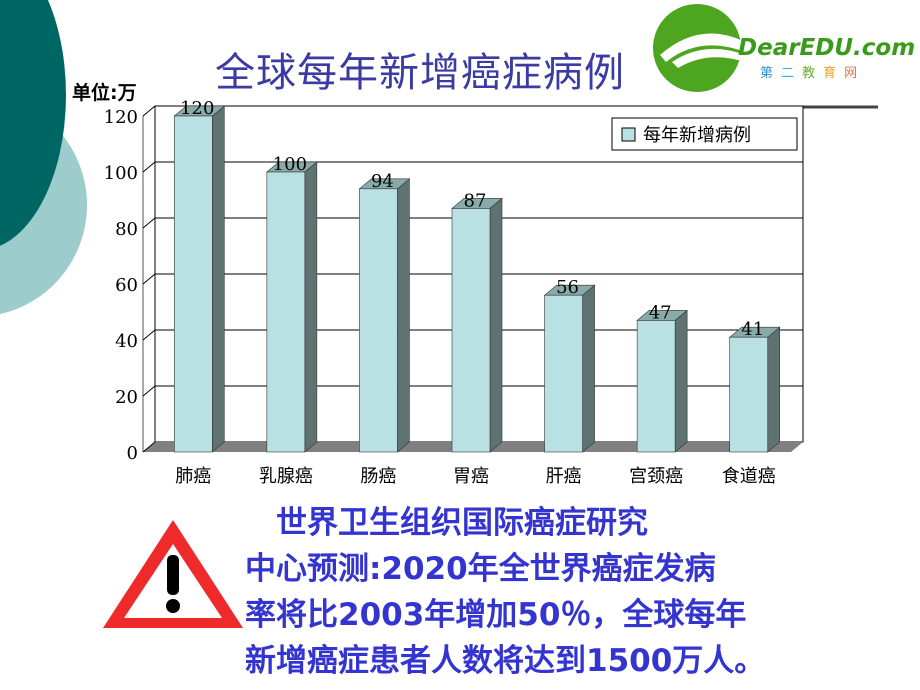  Describe the element at coordinates (628, 134) in the screenshot. I see `legend-swatch` at that location.